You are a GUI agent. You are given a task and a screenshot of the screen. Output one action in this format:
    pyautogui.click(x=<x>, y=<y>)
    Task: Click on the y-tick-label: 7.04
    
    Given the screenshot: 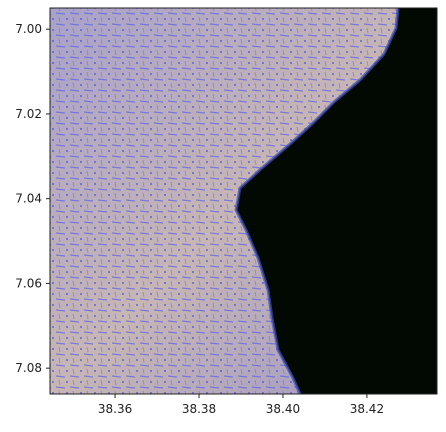 What is the action you would take?
    pyautogui.click(x=28, y=199)
    